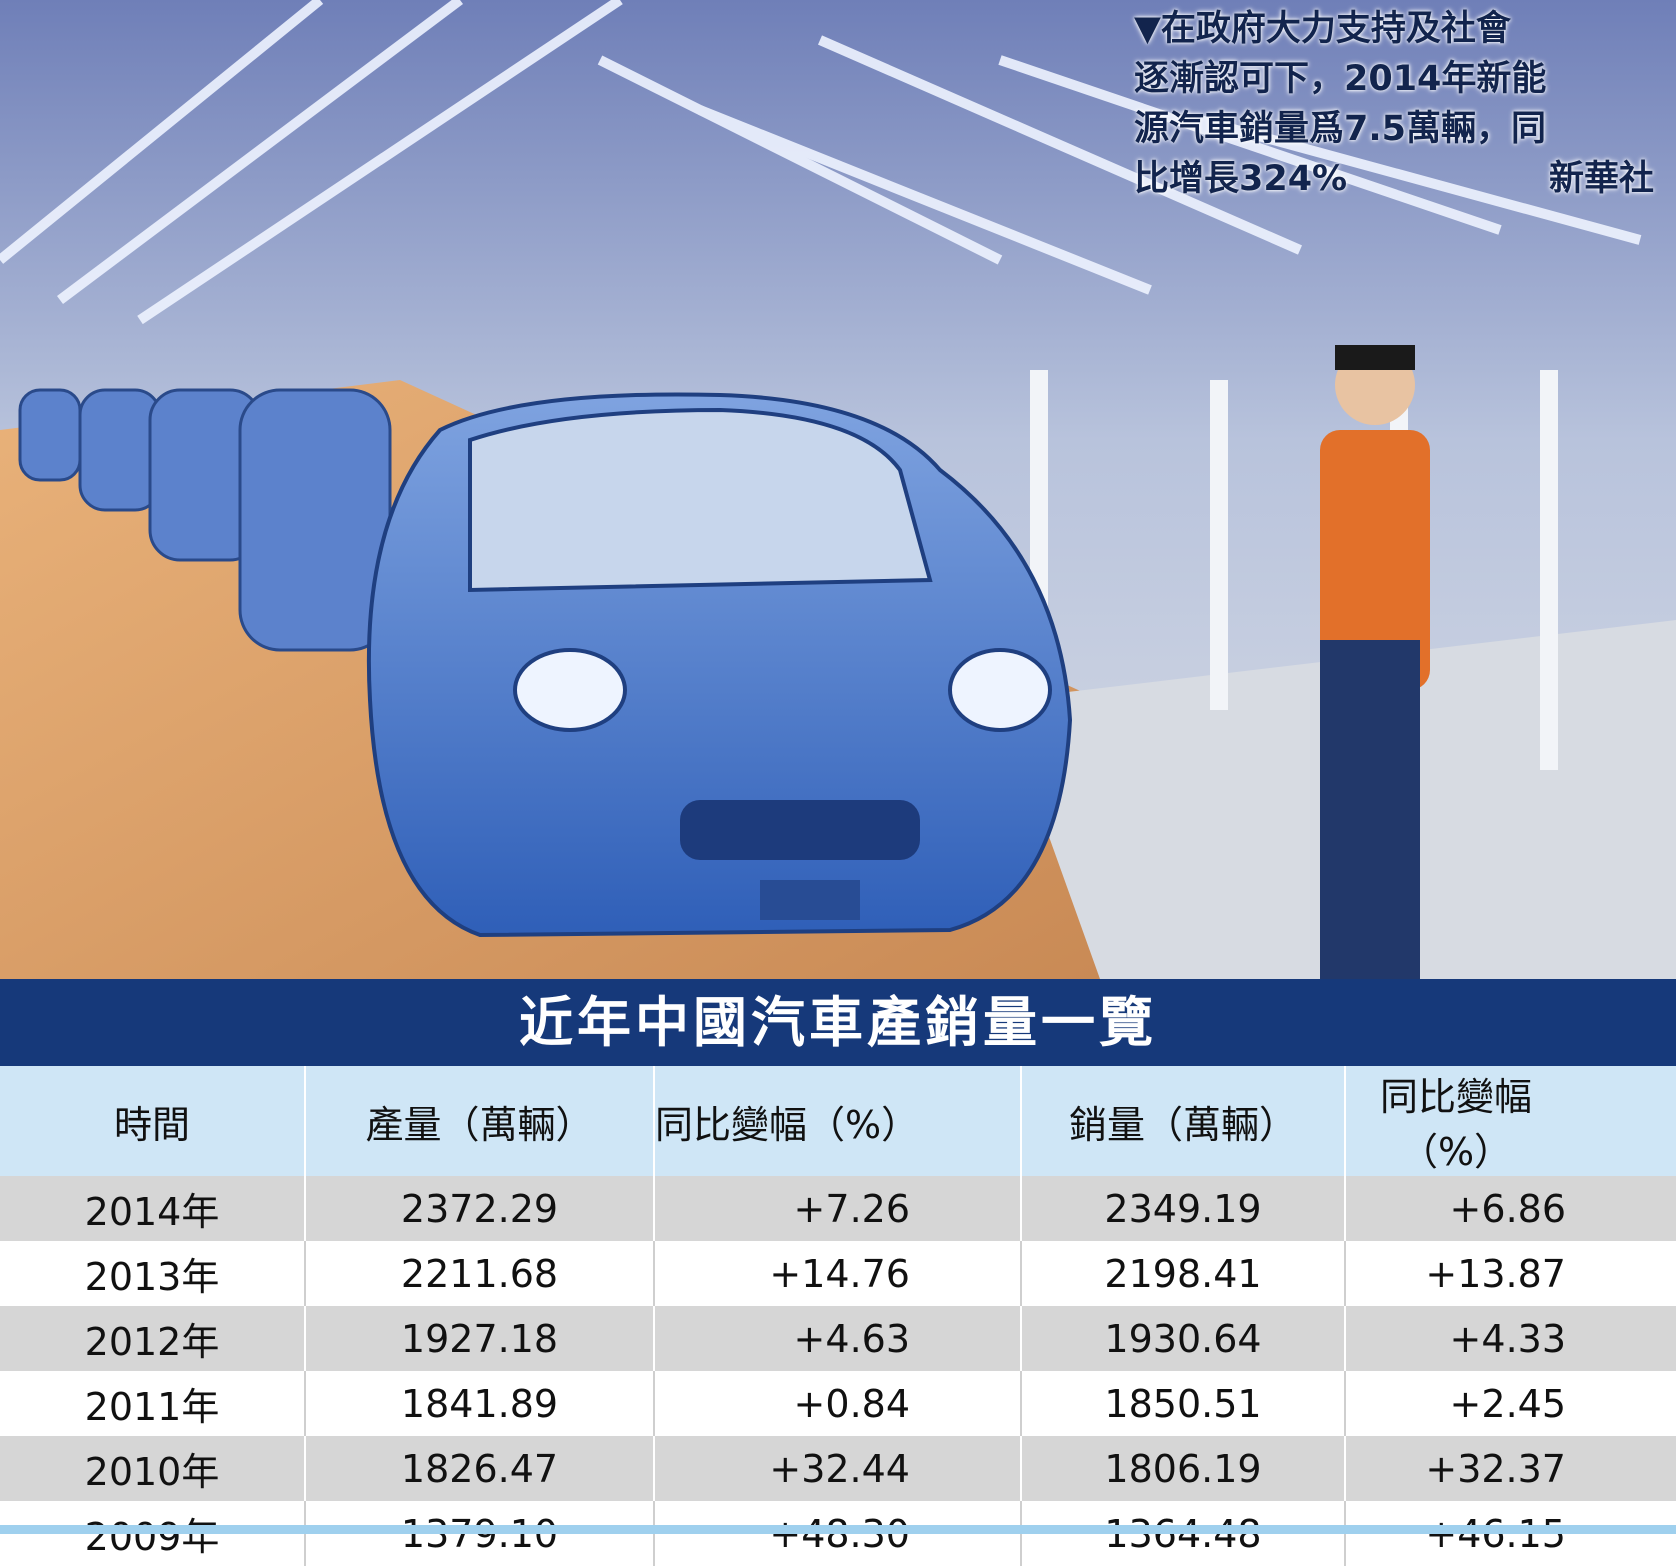 The height and width of the screenshot is (1566, 1676). I want to click on table-title: 近年中國汽車產銷量一覽, so click(838, 1022).